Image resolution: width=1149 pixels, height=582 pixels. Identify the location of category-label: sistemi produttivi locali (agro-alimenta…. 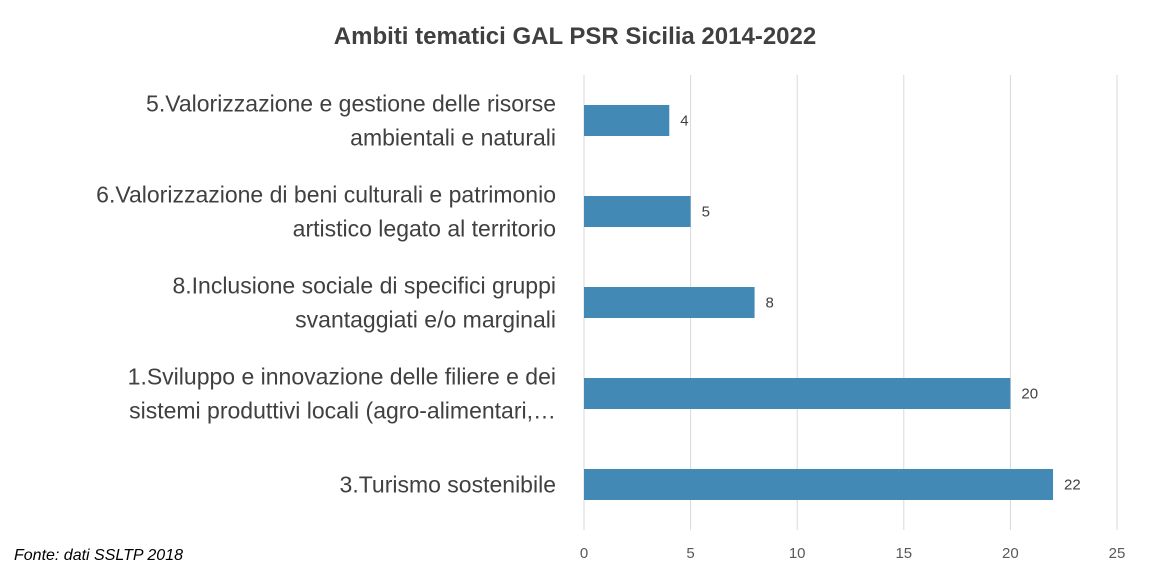
(342, 411).